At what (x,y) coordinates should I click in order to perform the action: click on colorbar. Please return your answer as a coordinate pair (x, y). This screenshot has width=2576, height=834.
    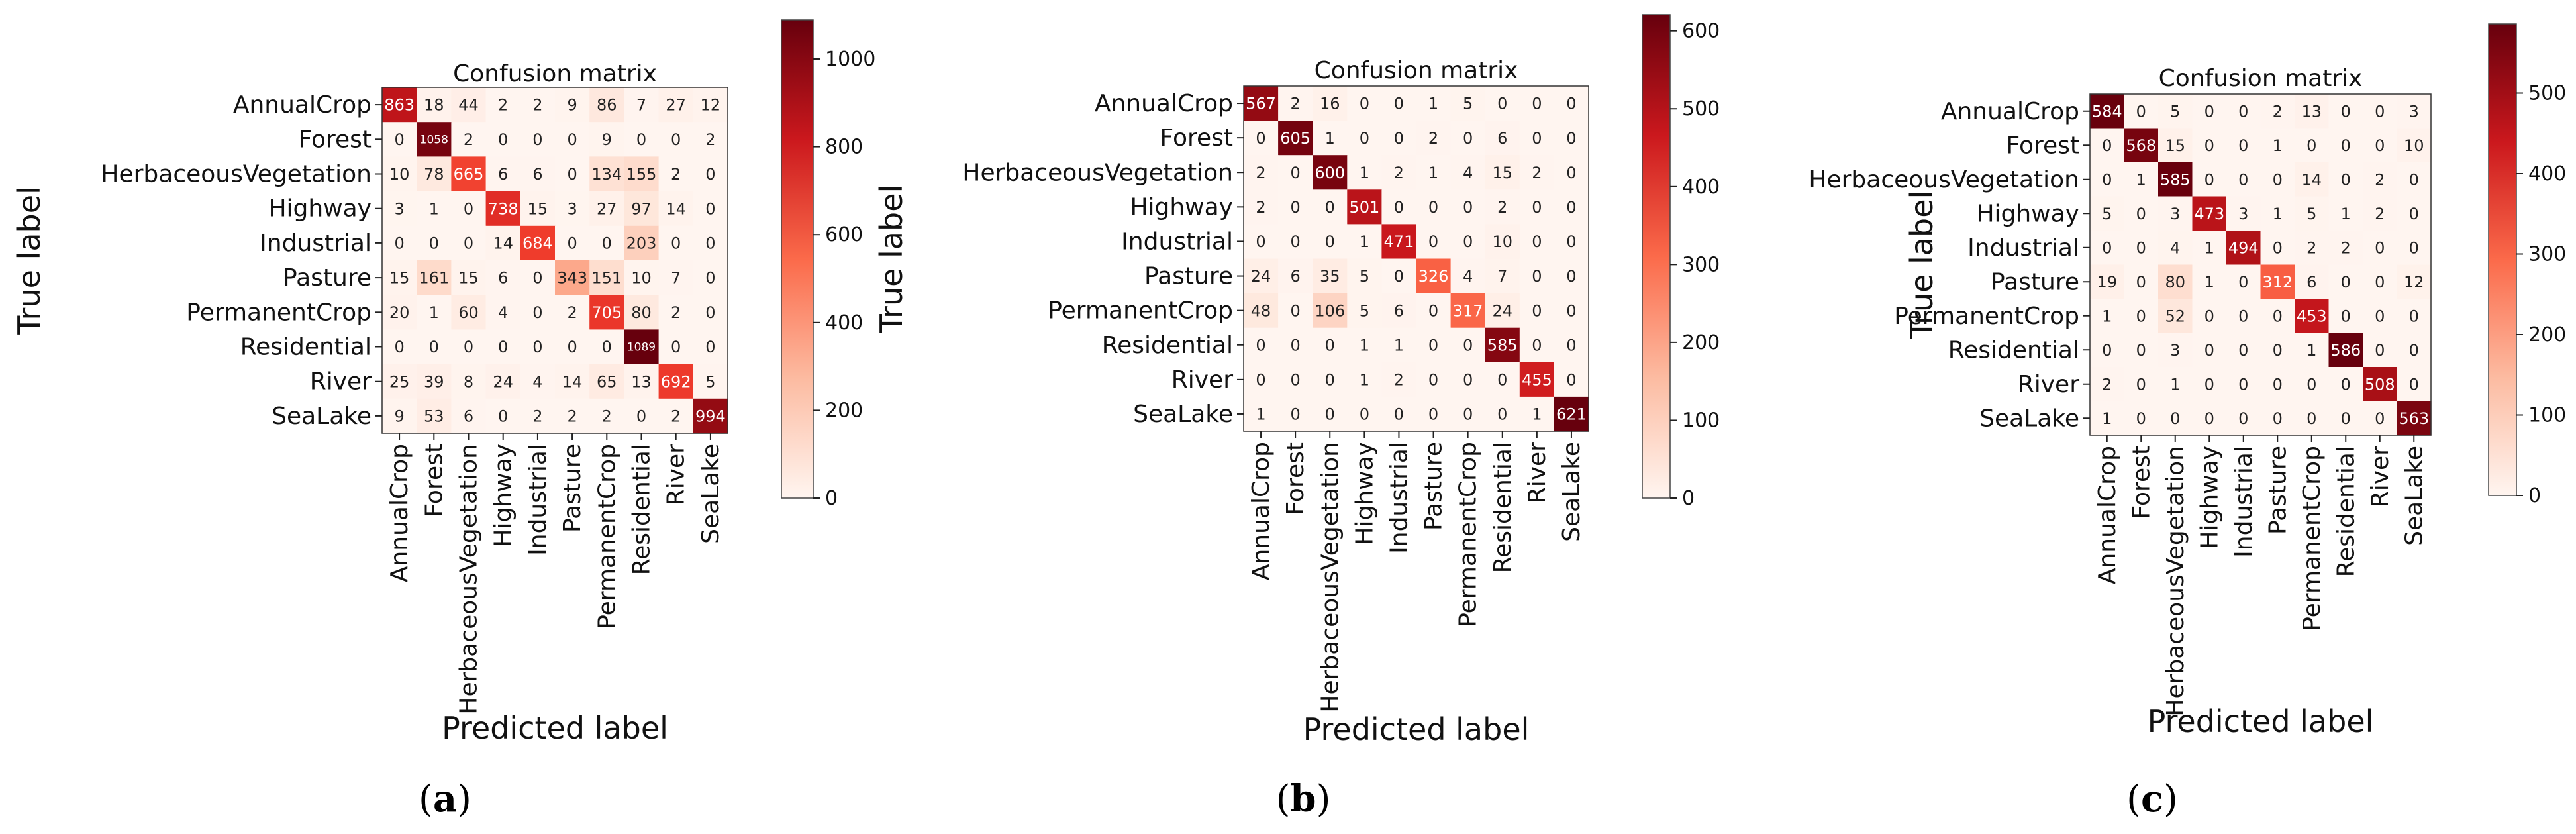
    Looking at the image, I should click on (2502, 259).